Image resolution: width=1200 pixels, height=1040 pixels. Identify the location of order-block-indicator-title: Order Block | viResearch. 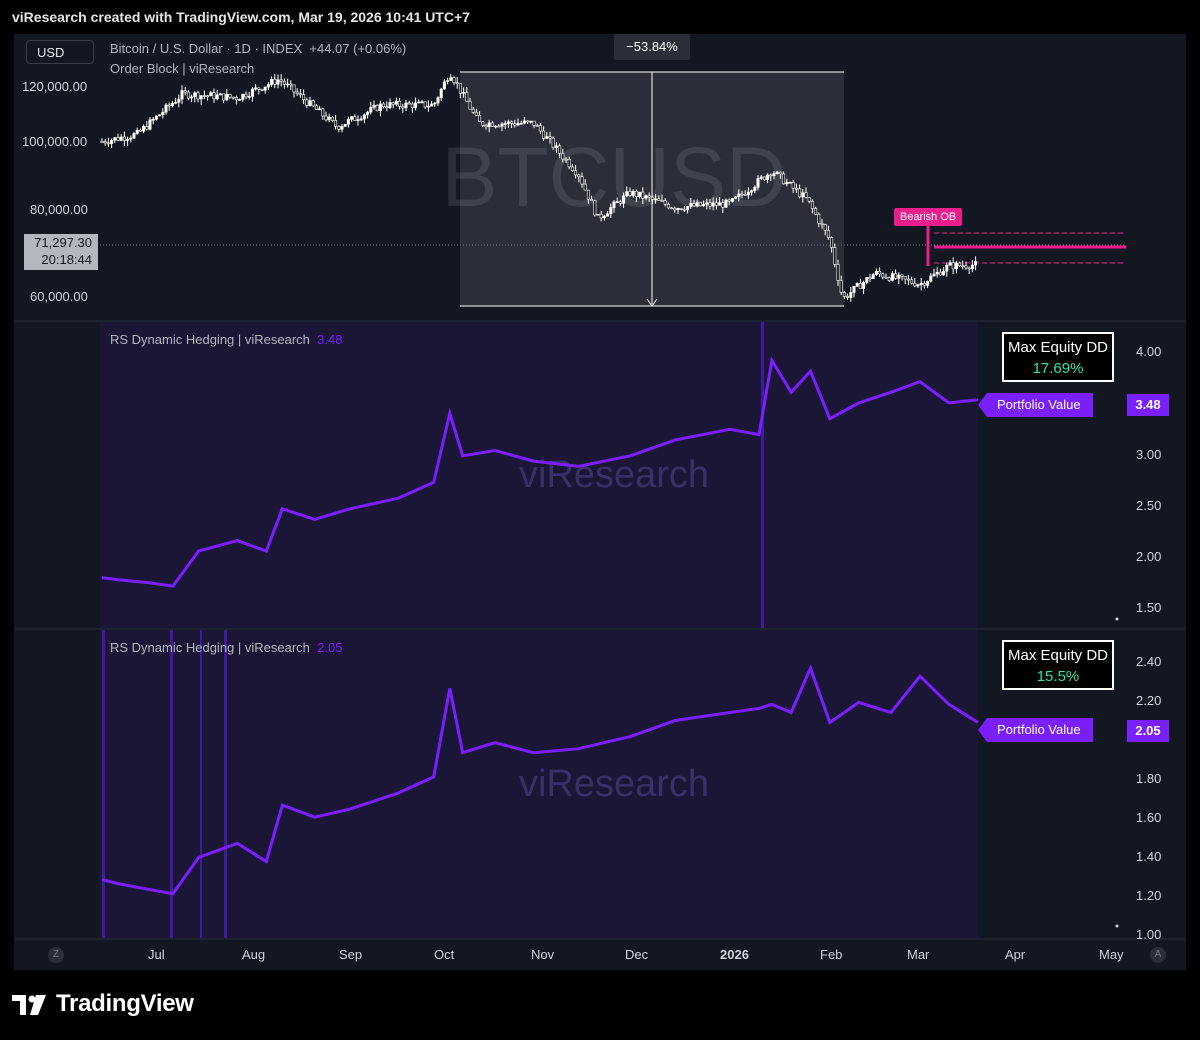
(182, 68).